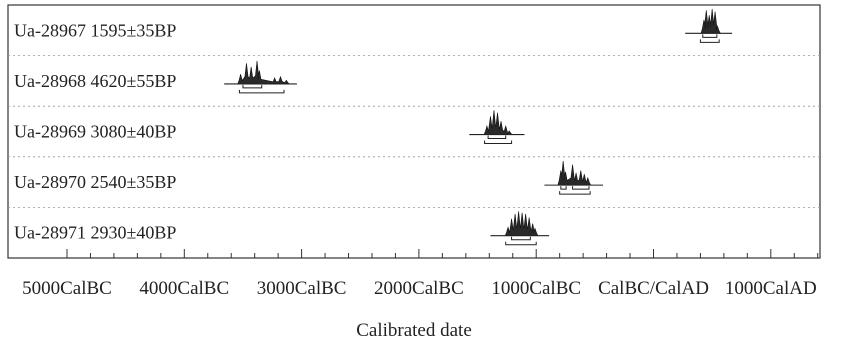  What do you see at coordinates (653, 288) in the screenshot?
I see `x-tick-label: CalBC/CalAD` at bounding box center [653, 288].